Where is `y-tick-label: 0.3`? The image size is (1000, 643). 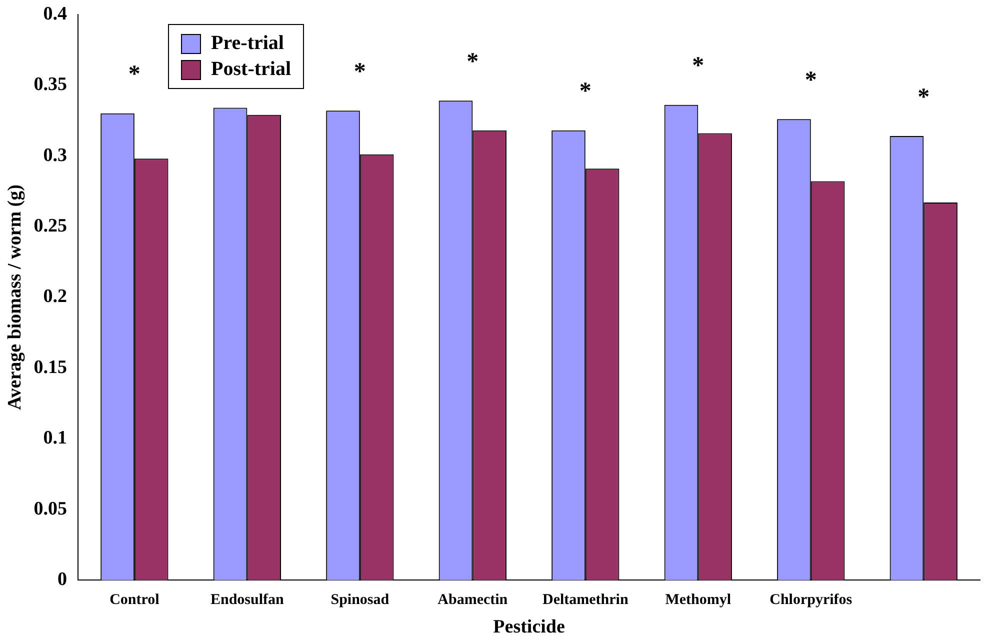 y-tick-label: 0.3 is located at coordinates (55, 155).